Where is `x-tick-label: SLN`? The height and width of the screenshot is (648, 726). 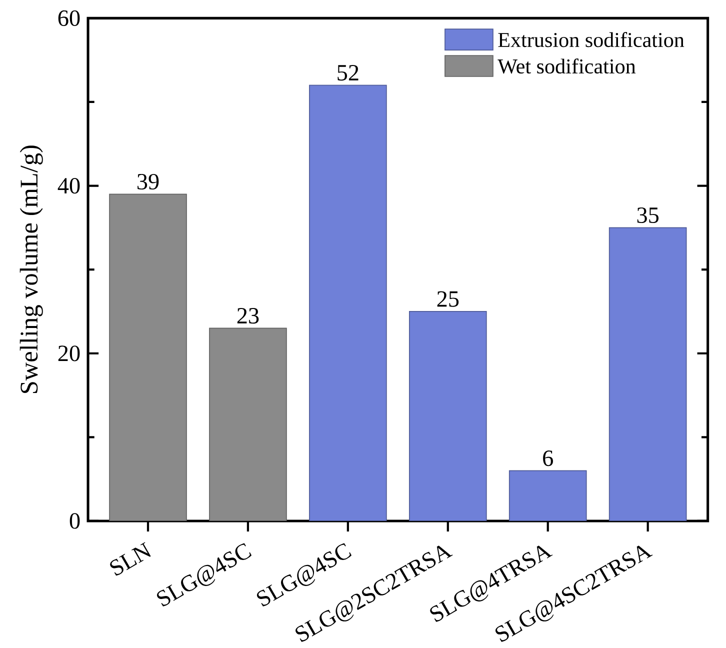
x-tick-label: SLN is located at coordinates (130, 559).